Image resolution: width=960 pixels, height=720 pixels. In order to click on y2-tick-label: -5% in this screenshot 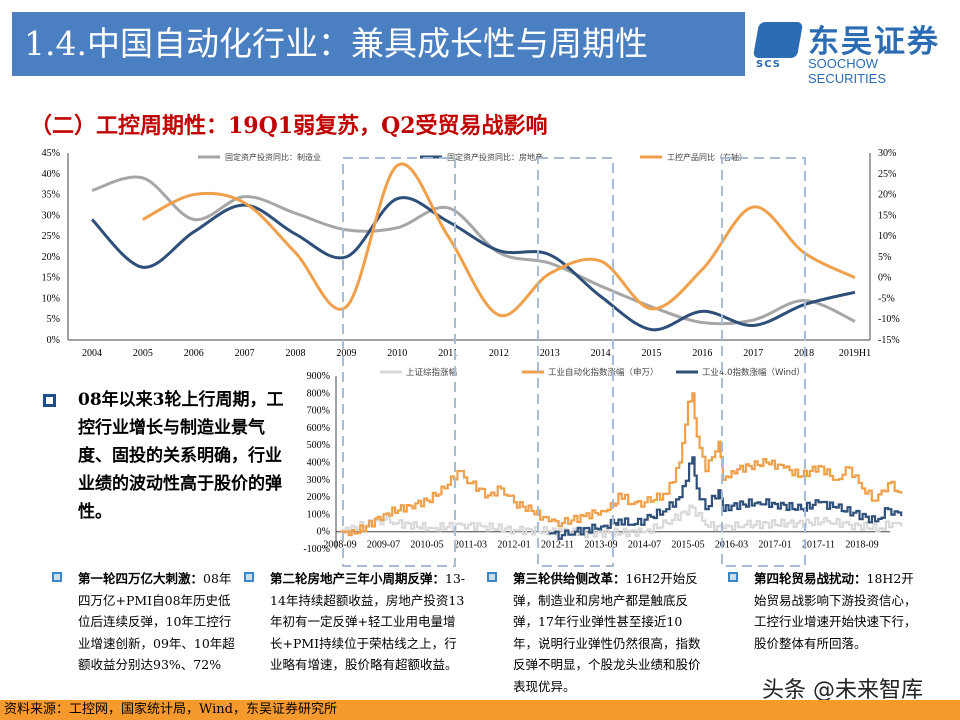, I will do `click(886, 298)`.